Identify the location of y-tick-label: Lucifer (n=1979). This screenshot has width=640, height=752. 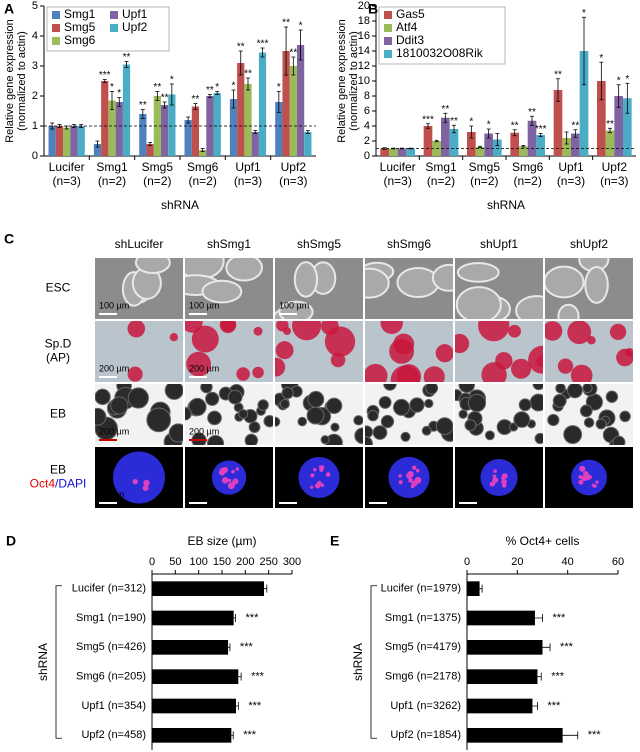
(421, 589).